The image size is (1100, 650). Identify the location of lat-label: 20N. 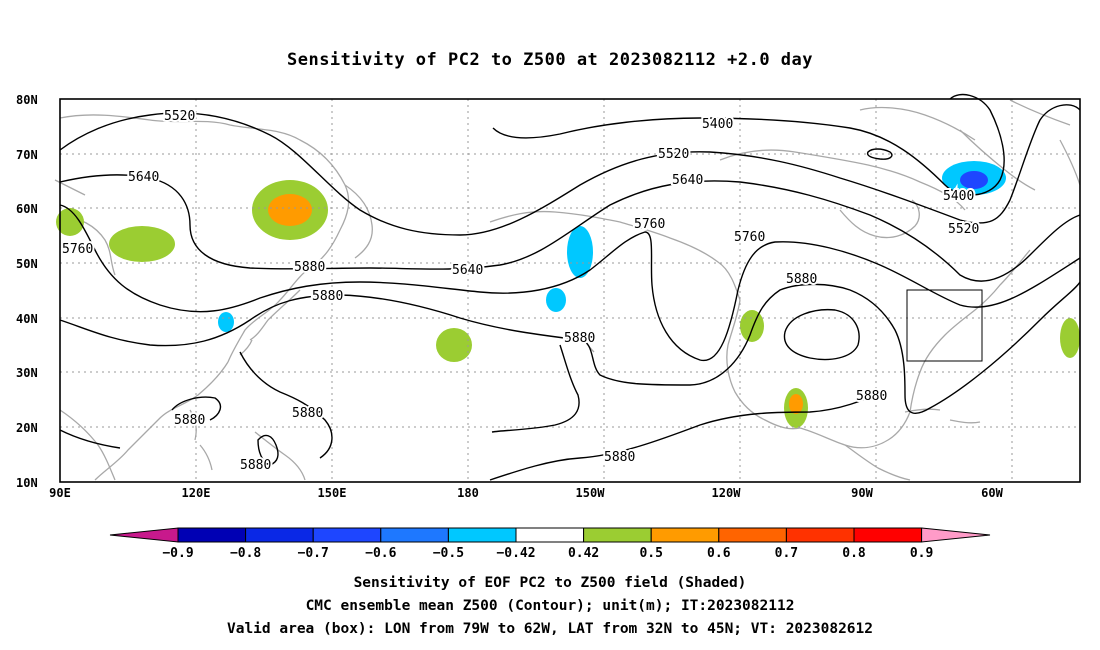
(27, 428).